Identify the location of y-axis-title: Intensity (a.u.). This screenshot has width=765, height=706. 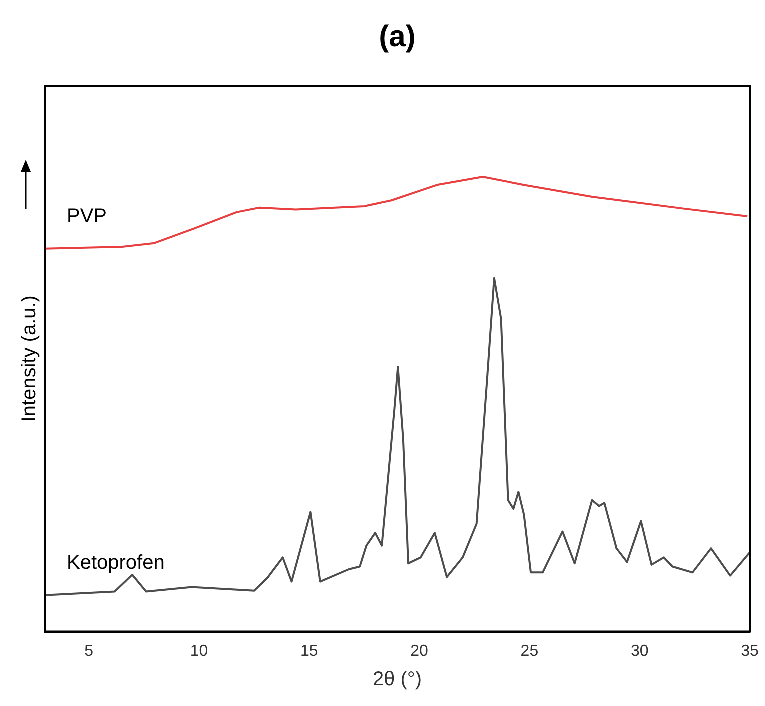
(29, 359).